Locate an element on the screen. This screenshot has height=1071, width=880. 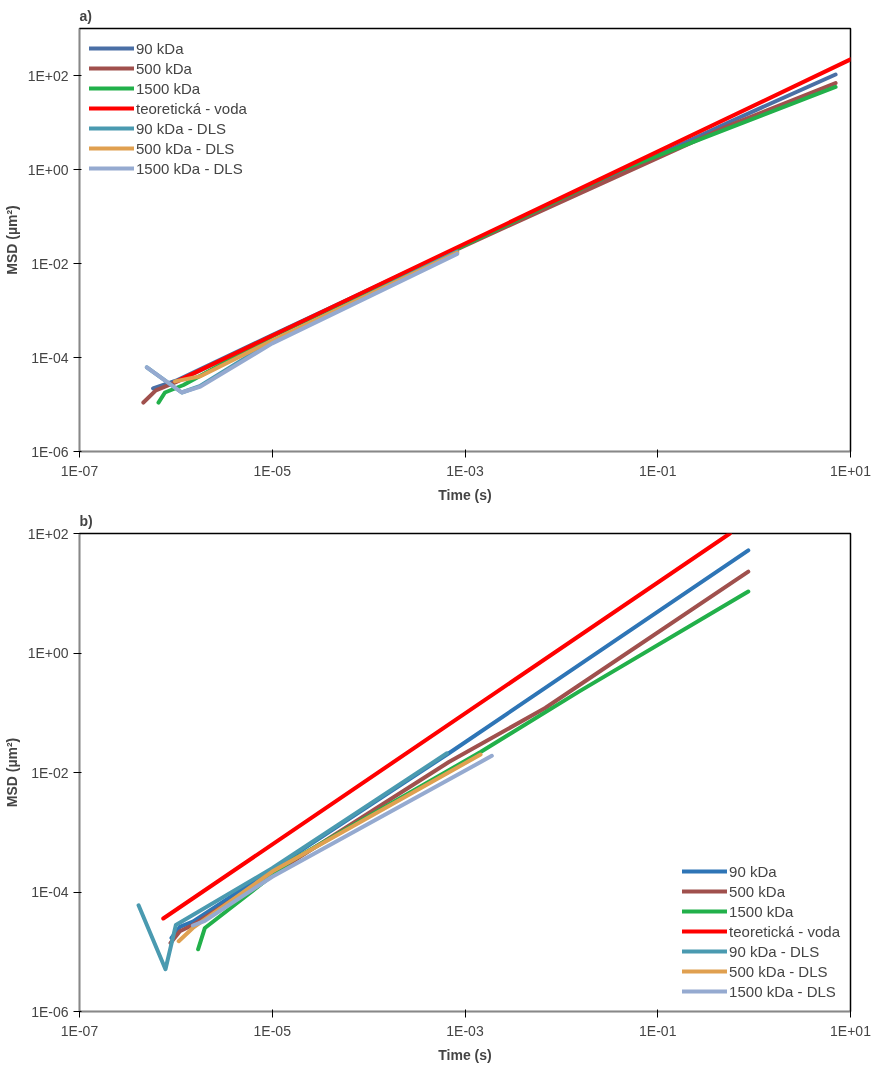
chart-title: b) is located at coordinates (86, 520).